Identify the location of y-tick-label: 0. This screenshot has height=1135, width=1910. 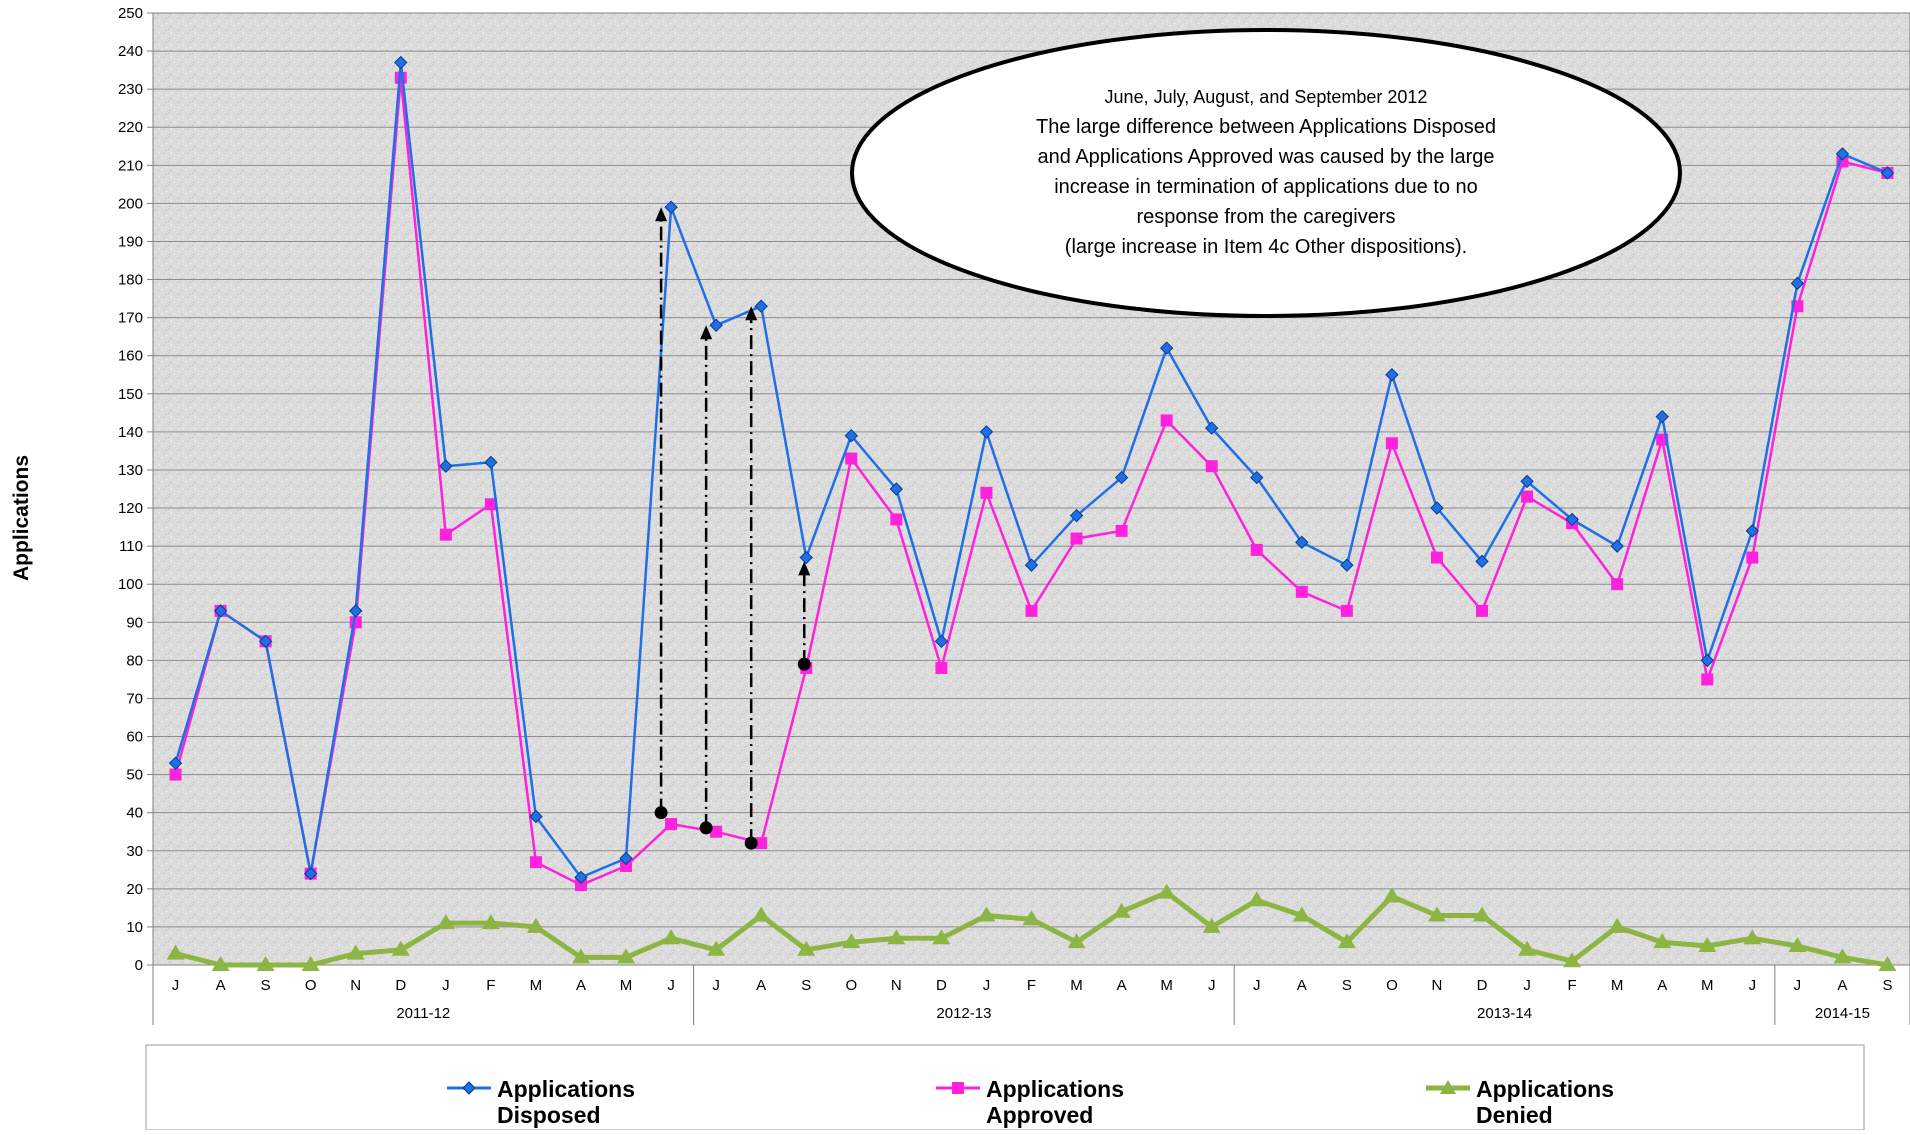
(139, 965).